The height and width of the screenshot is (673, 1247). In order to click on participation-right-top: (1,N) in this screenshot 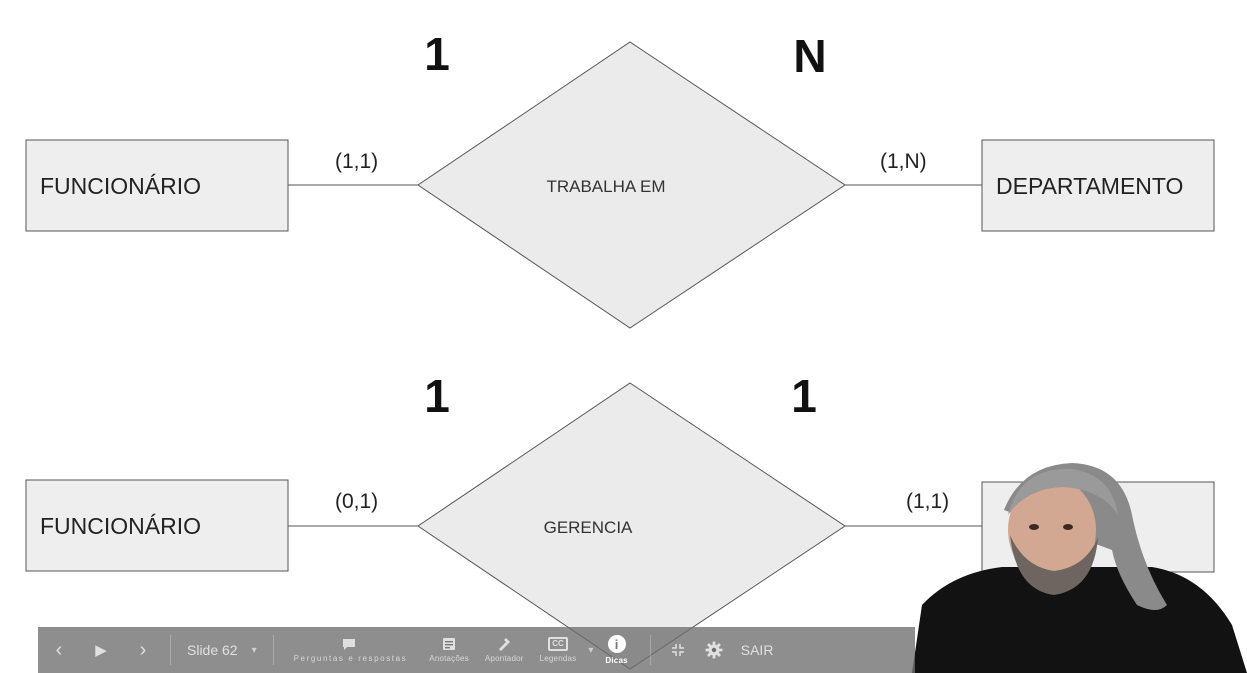, I will do `click(903, 161)`.